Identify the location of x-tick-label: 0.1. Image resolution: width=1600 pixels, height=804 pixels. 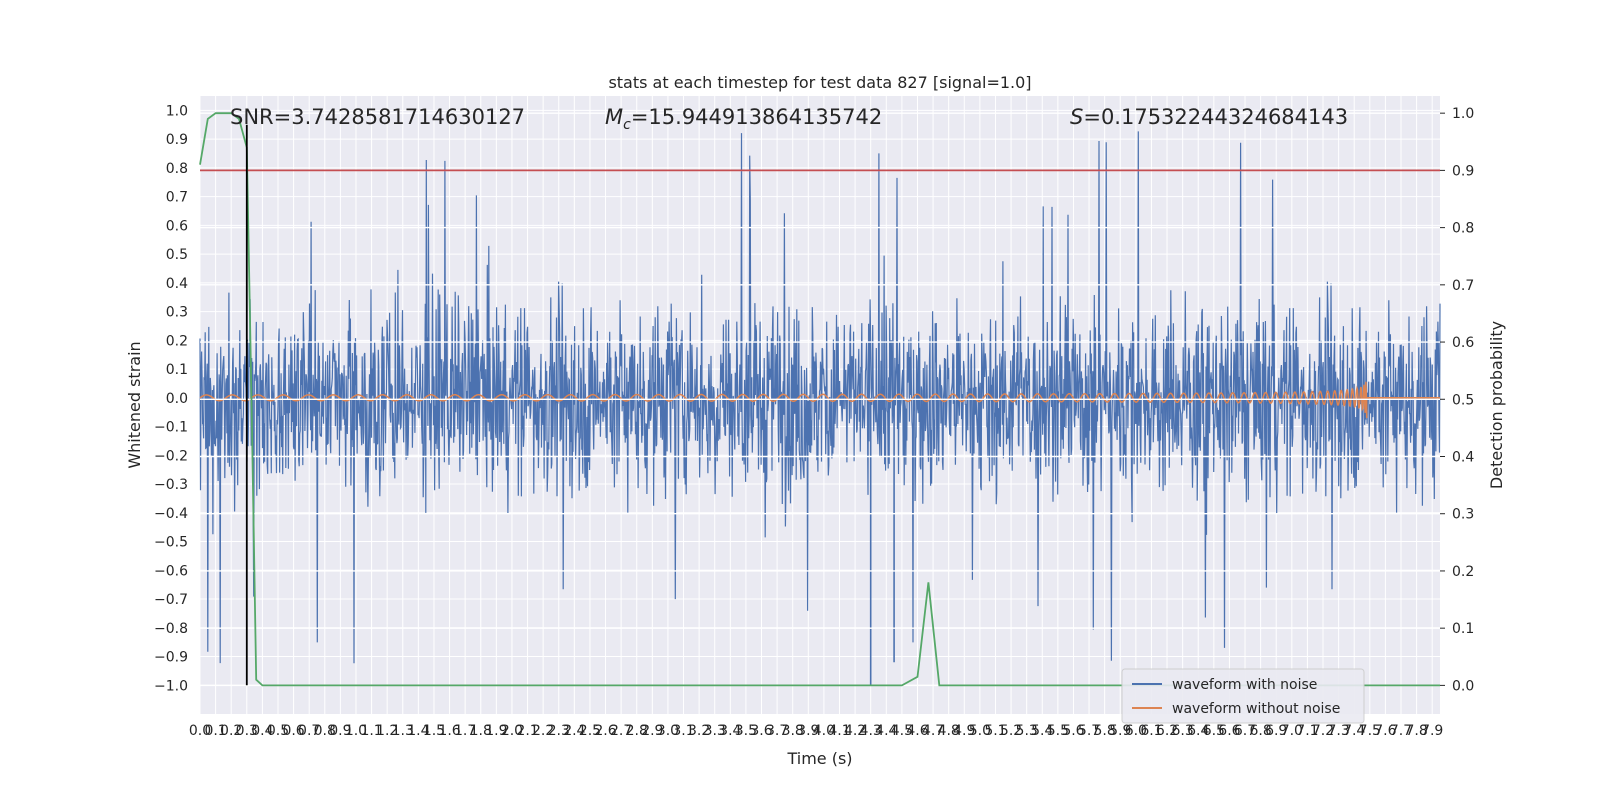
(215, 731).